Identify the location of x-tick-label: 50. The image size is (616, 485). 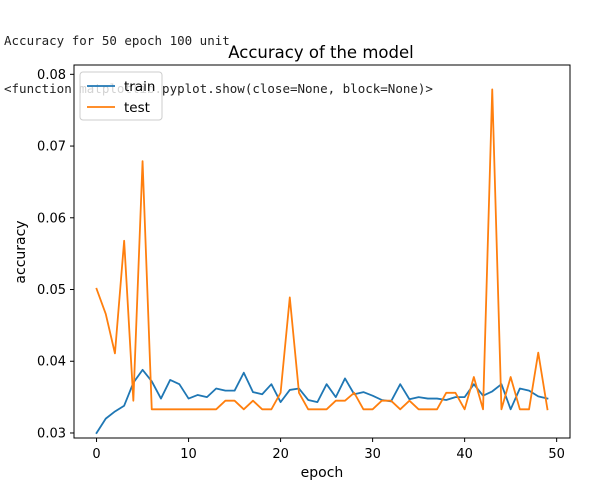
(556, 454).